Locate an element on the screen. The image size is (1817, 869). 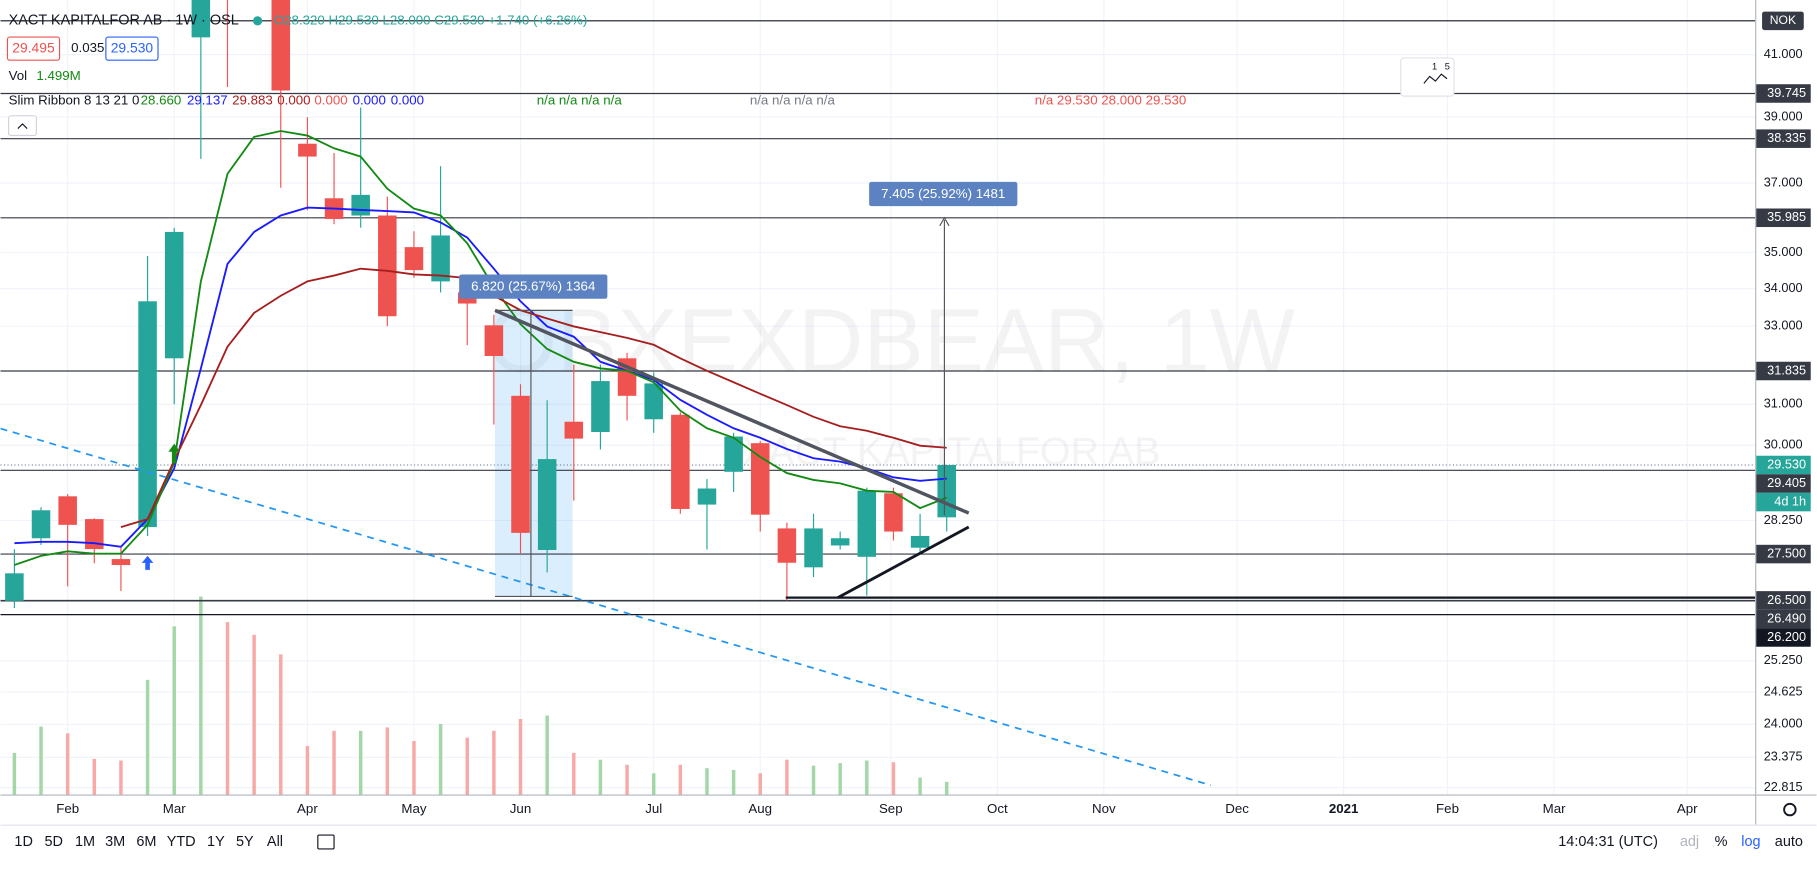
level-label: 35.985 is located at coordinates (1786, 216).